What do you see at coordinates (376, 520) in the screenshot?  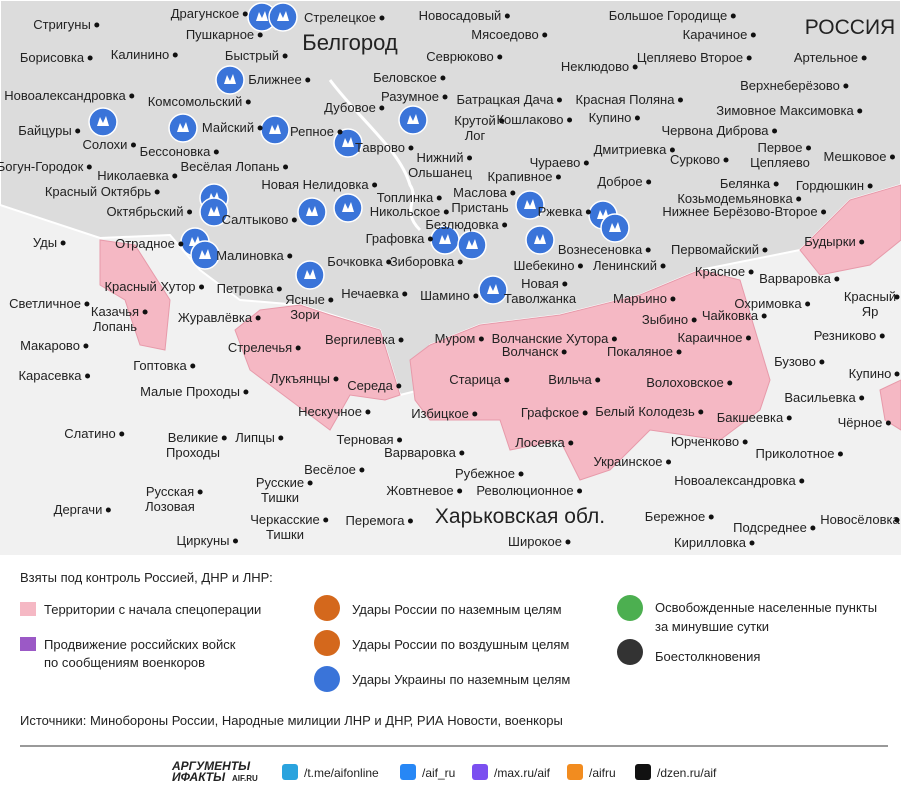 I see `town-label: Перемога` at bounding box center [376, 520].